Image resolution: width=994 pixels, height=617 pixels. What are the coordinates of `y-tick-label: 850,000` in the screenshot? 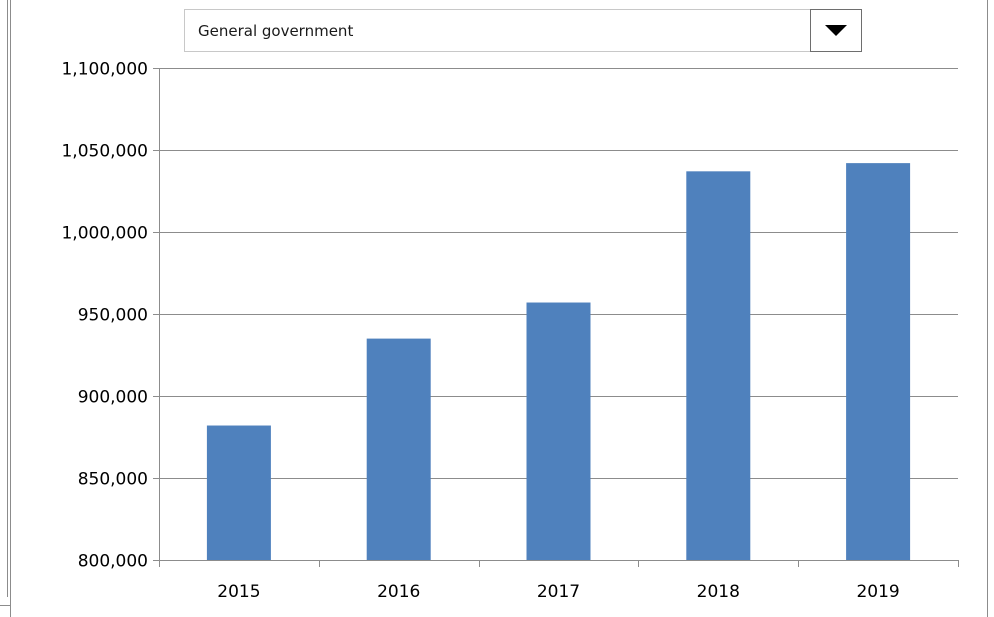 It's located at (113, 480).